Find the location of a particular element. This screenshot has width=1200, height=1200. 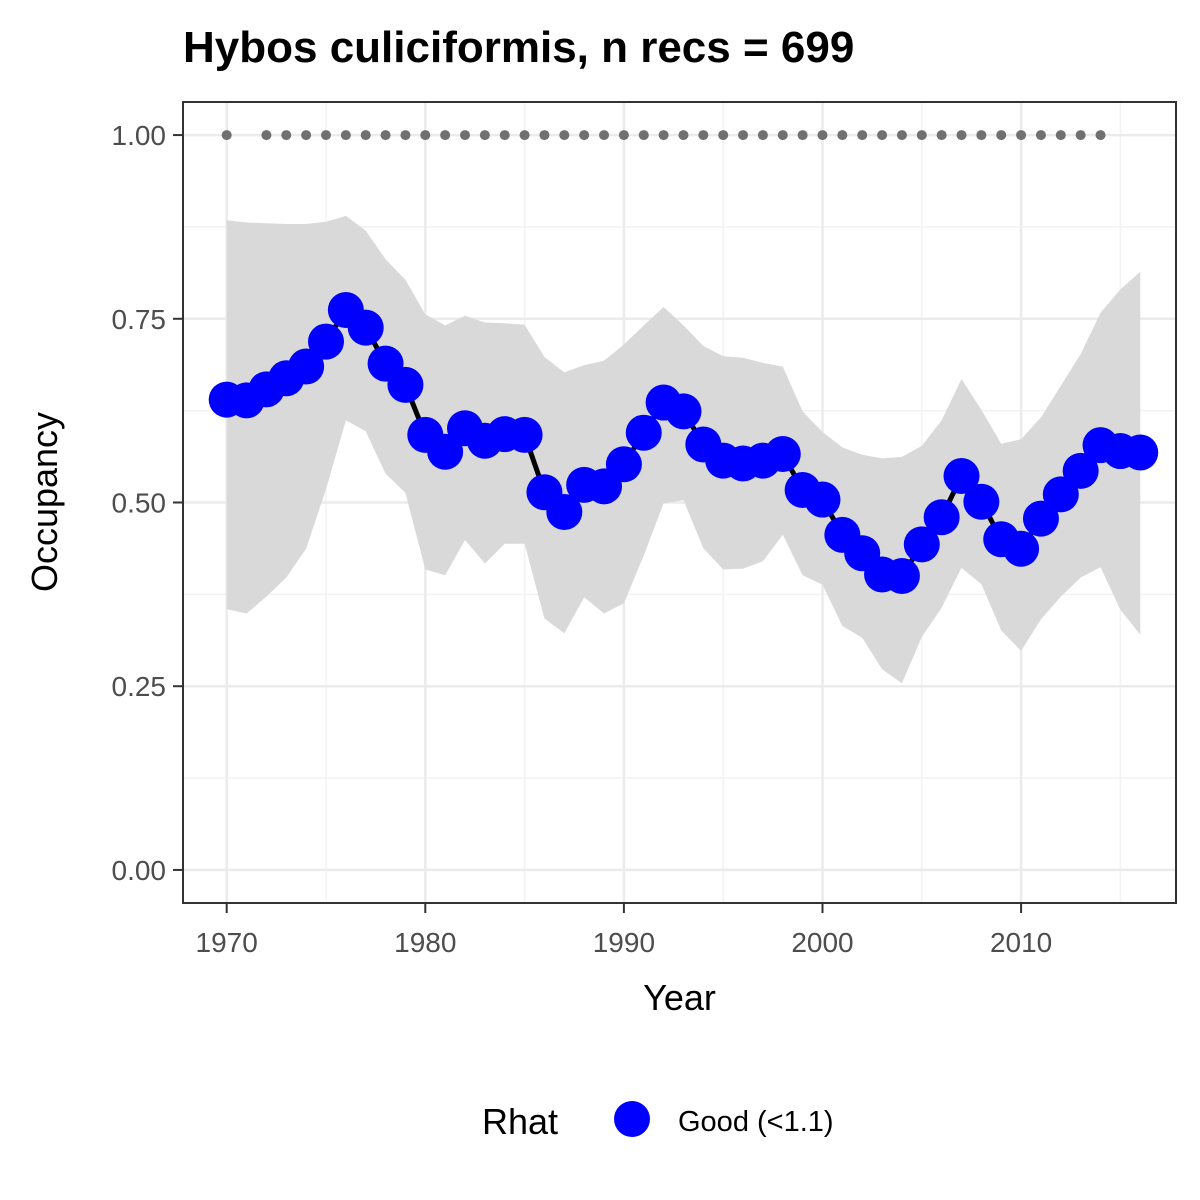

y-tick-label: 0.50 is located at coordinates (139, 503).